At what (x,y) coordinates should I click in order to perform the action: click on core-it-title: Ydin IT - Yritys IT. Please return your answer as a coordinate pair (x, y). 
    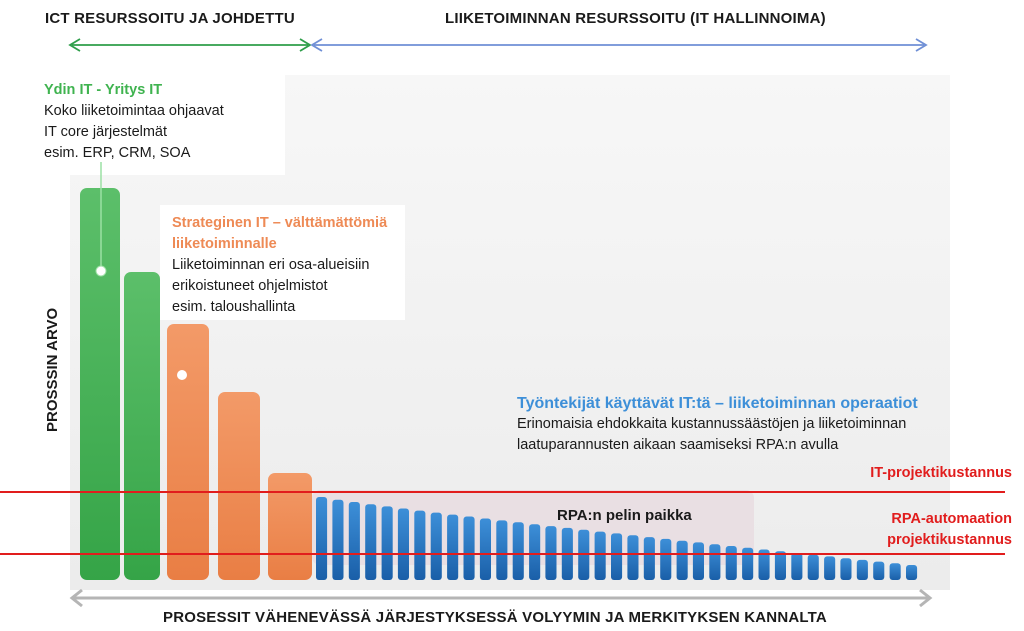
    Looking at the image, I should click on (103, 90).